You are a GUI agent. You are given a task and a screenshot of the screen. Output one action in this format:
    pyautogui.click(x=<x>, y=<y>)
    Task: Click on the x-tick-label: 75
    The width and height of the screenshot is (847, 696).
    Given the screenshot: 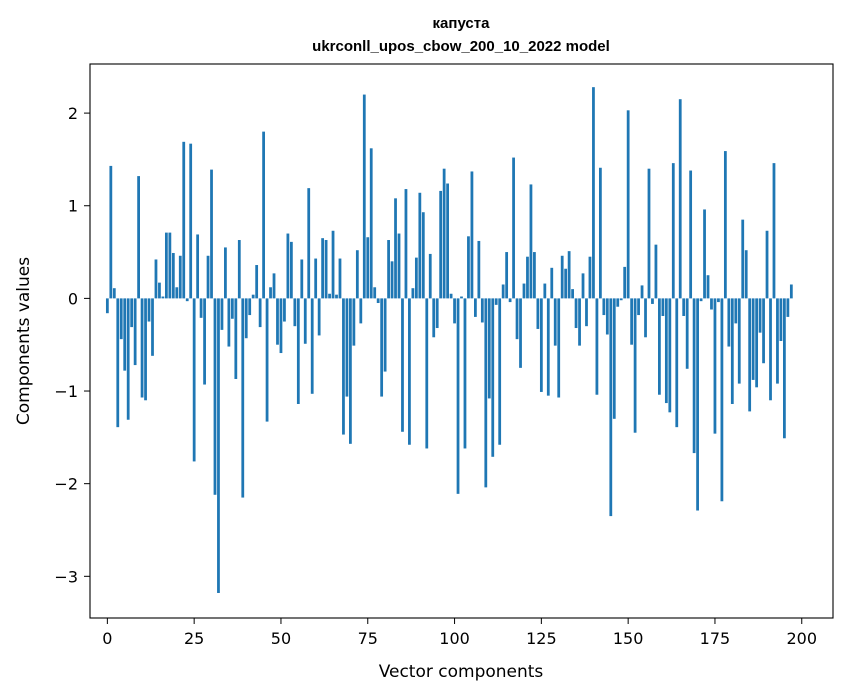 What is the action you would take?
    pyautogui.click(x=368, y=638)
    